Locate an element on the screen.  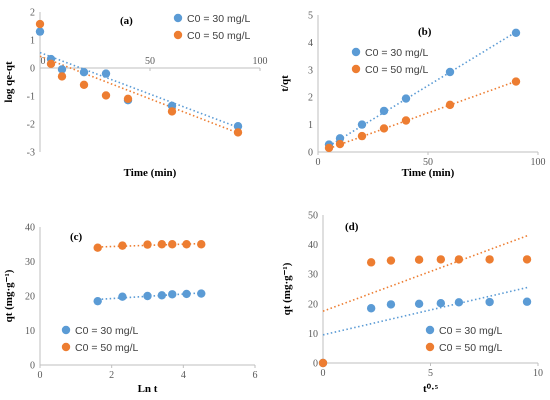
x-tick-label: 100 is located at coordinates (538, 162).